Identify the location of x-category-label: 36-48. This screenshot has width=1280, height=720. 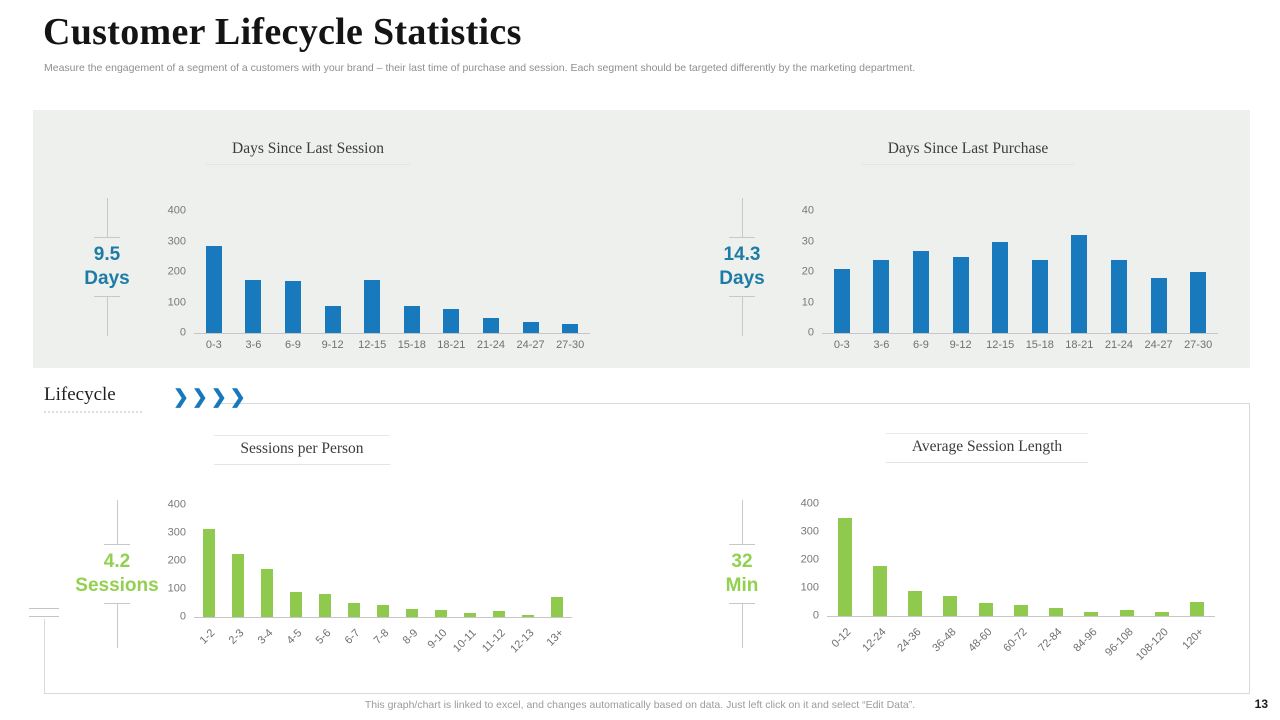
(944, 640).